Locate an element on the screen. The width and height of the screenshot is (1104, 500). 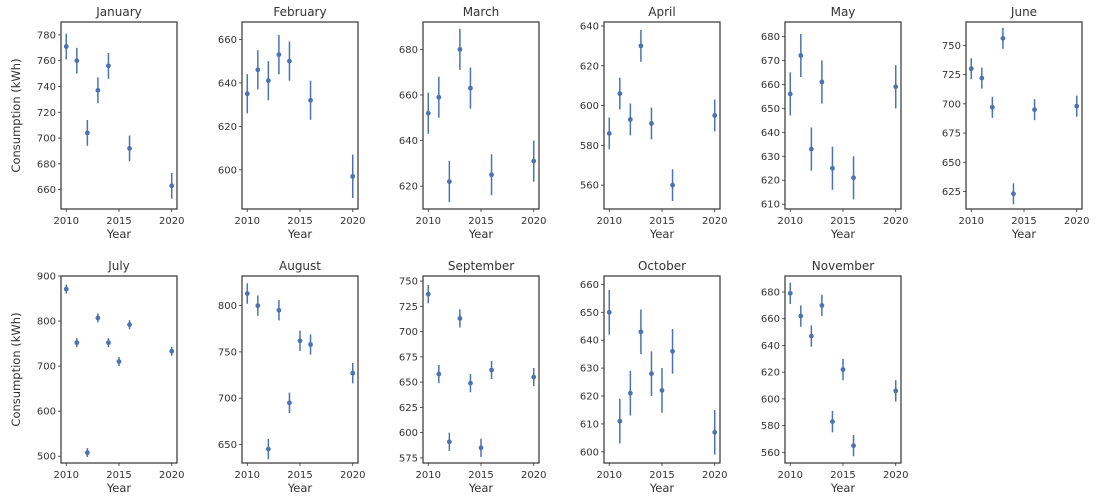
panel-april: April 2010 2015 2020 560 580 600 620 640 Year is located at coordinates (654, 123).